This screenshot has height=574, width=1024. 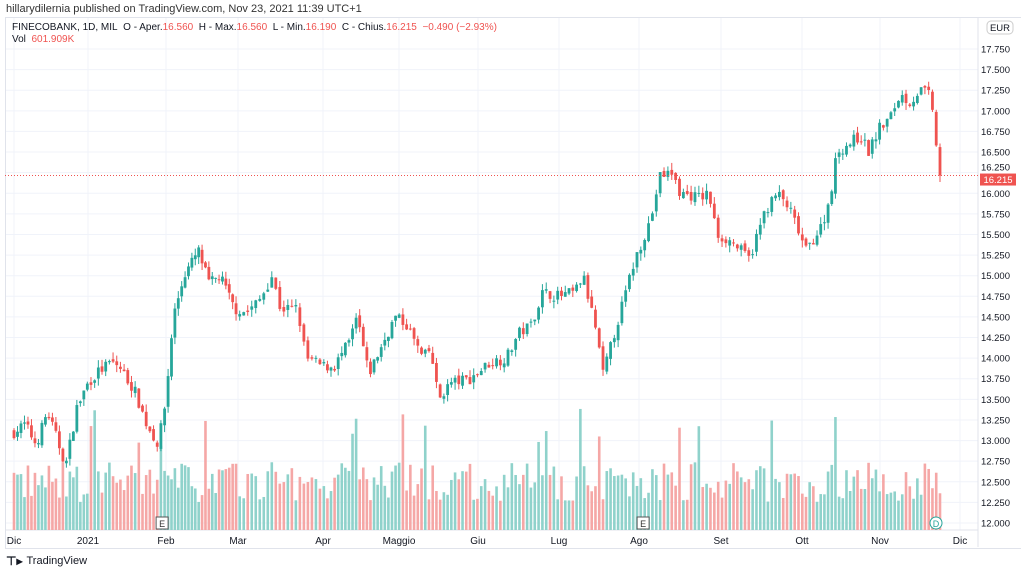 What do you see at coordinates (936, 523) in the screenshot?
I see `dividend-marker: D` at bounding box center [936, 523].